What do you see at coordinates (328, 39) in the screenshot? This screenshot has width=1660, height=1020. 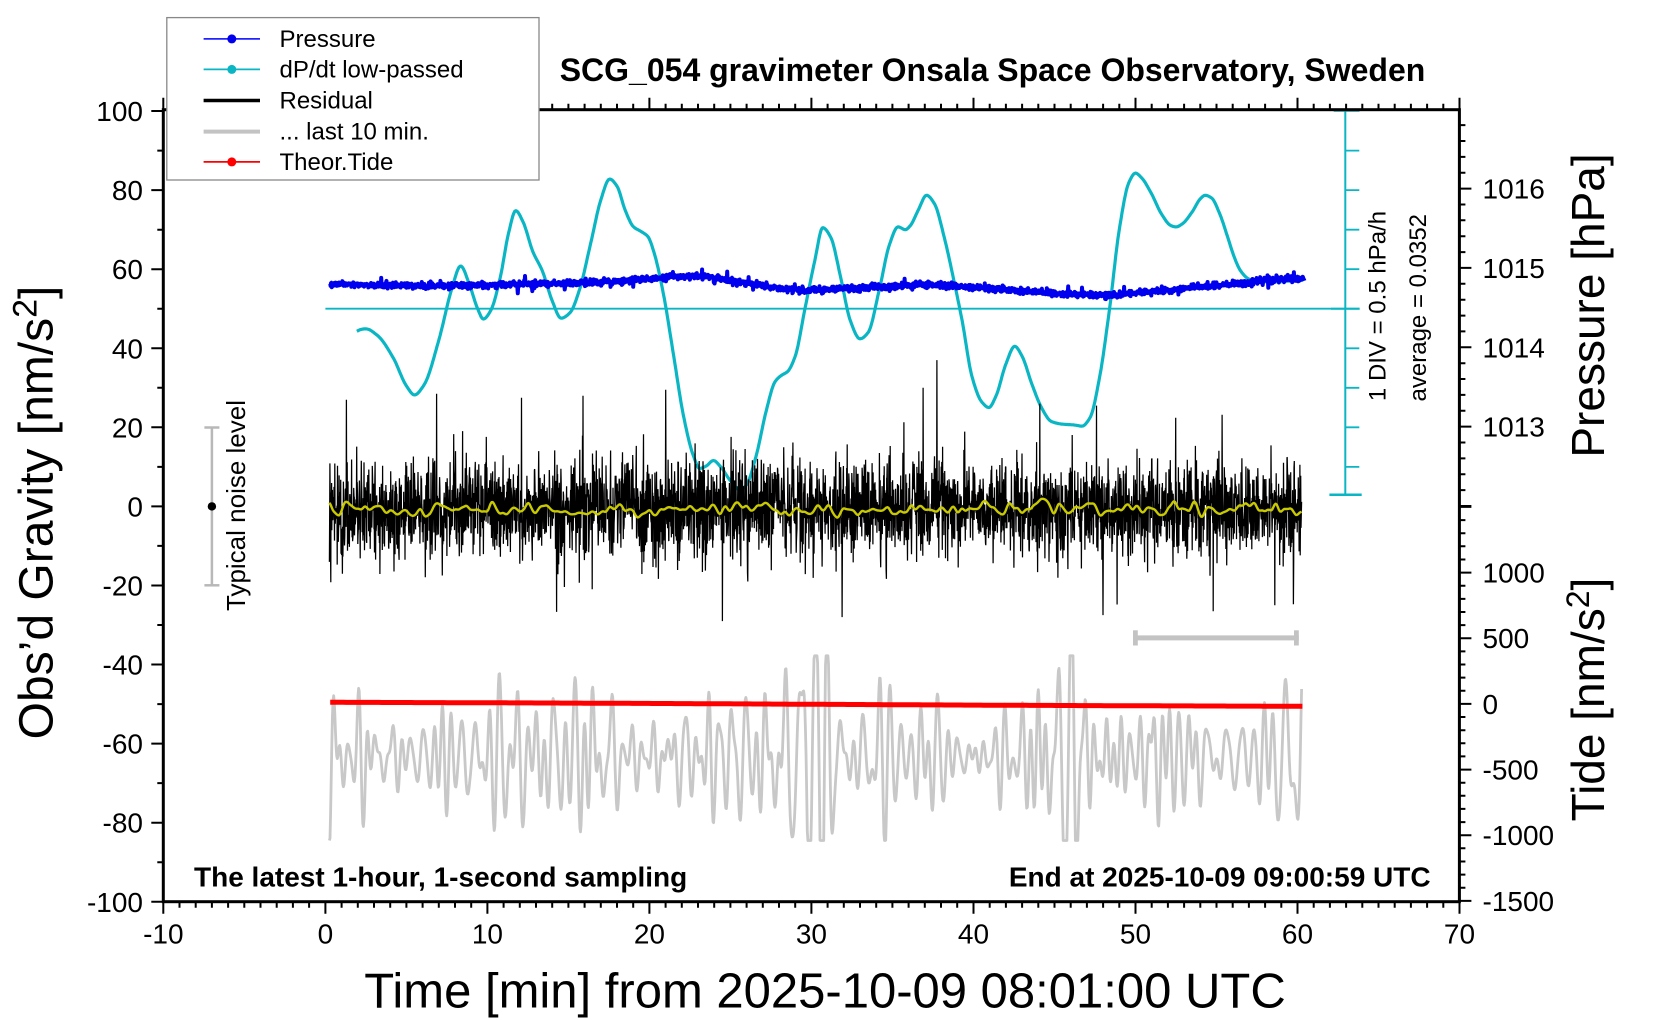 I see `svg-text: Pressure` at bounding box center [328, 39].